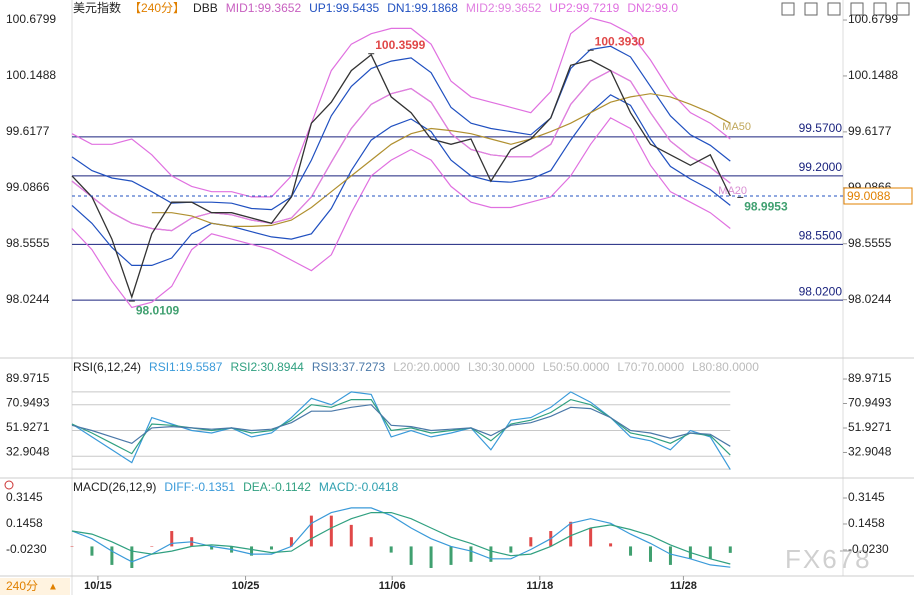  I want to click on legend-entry: L70:70.0000, so click(650, 367).